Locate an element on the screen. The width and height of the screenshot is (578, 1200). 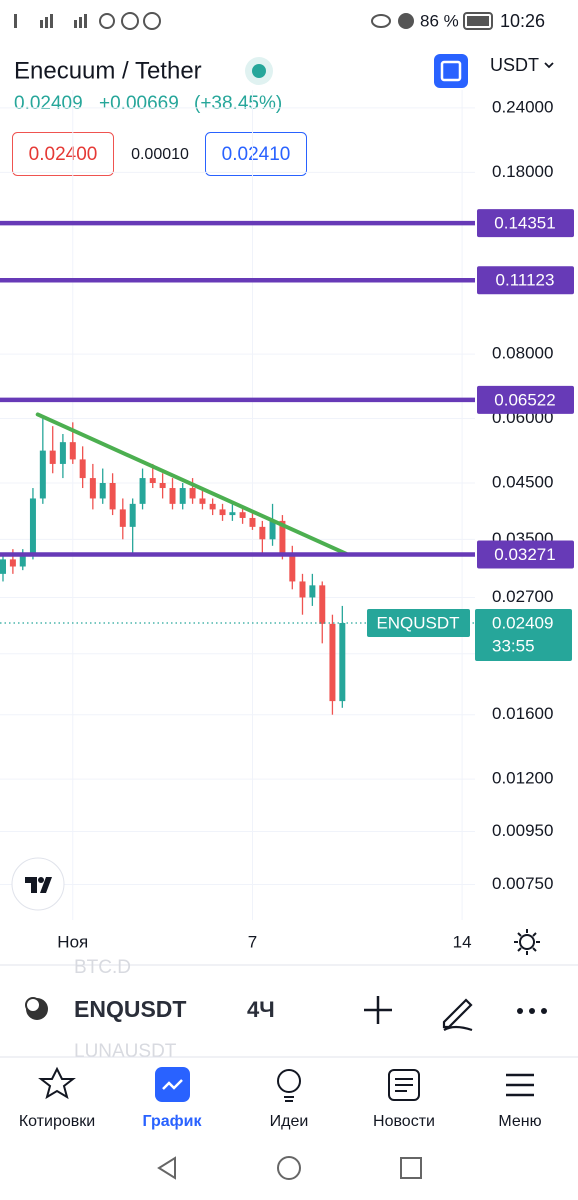
countdown: 33:55 is located at coordinates (513, 645).